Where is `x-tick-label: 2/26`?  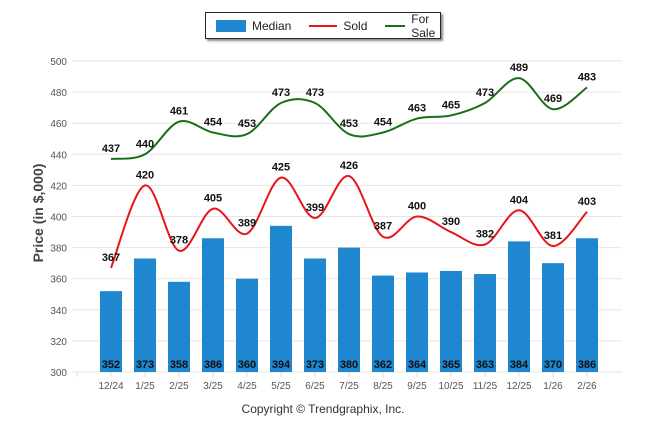 x-tick-label: 2/26 is located at coordinates (587, 386).